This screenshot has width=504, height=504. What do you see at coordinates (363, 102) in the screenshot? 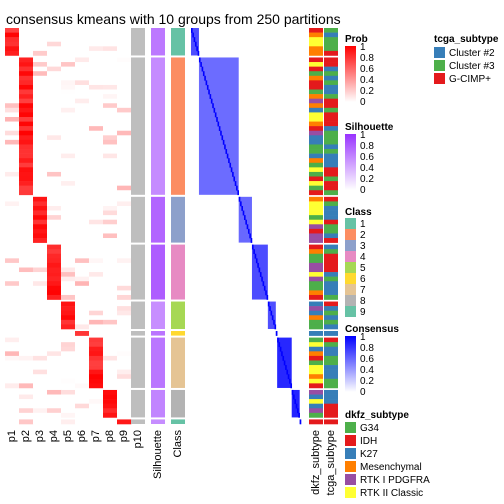
I see `prob-legend-tick: 0` at bounding box center [363, 102].